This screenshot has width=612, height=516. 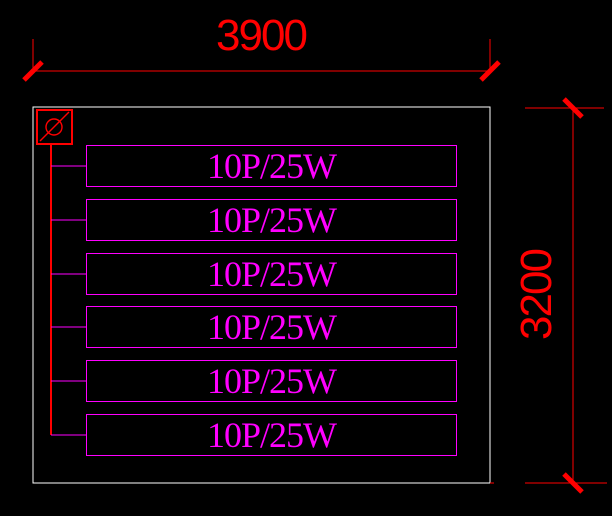 I want to click on dimension-right-value: 3200, so click(x=536, y=295).